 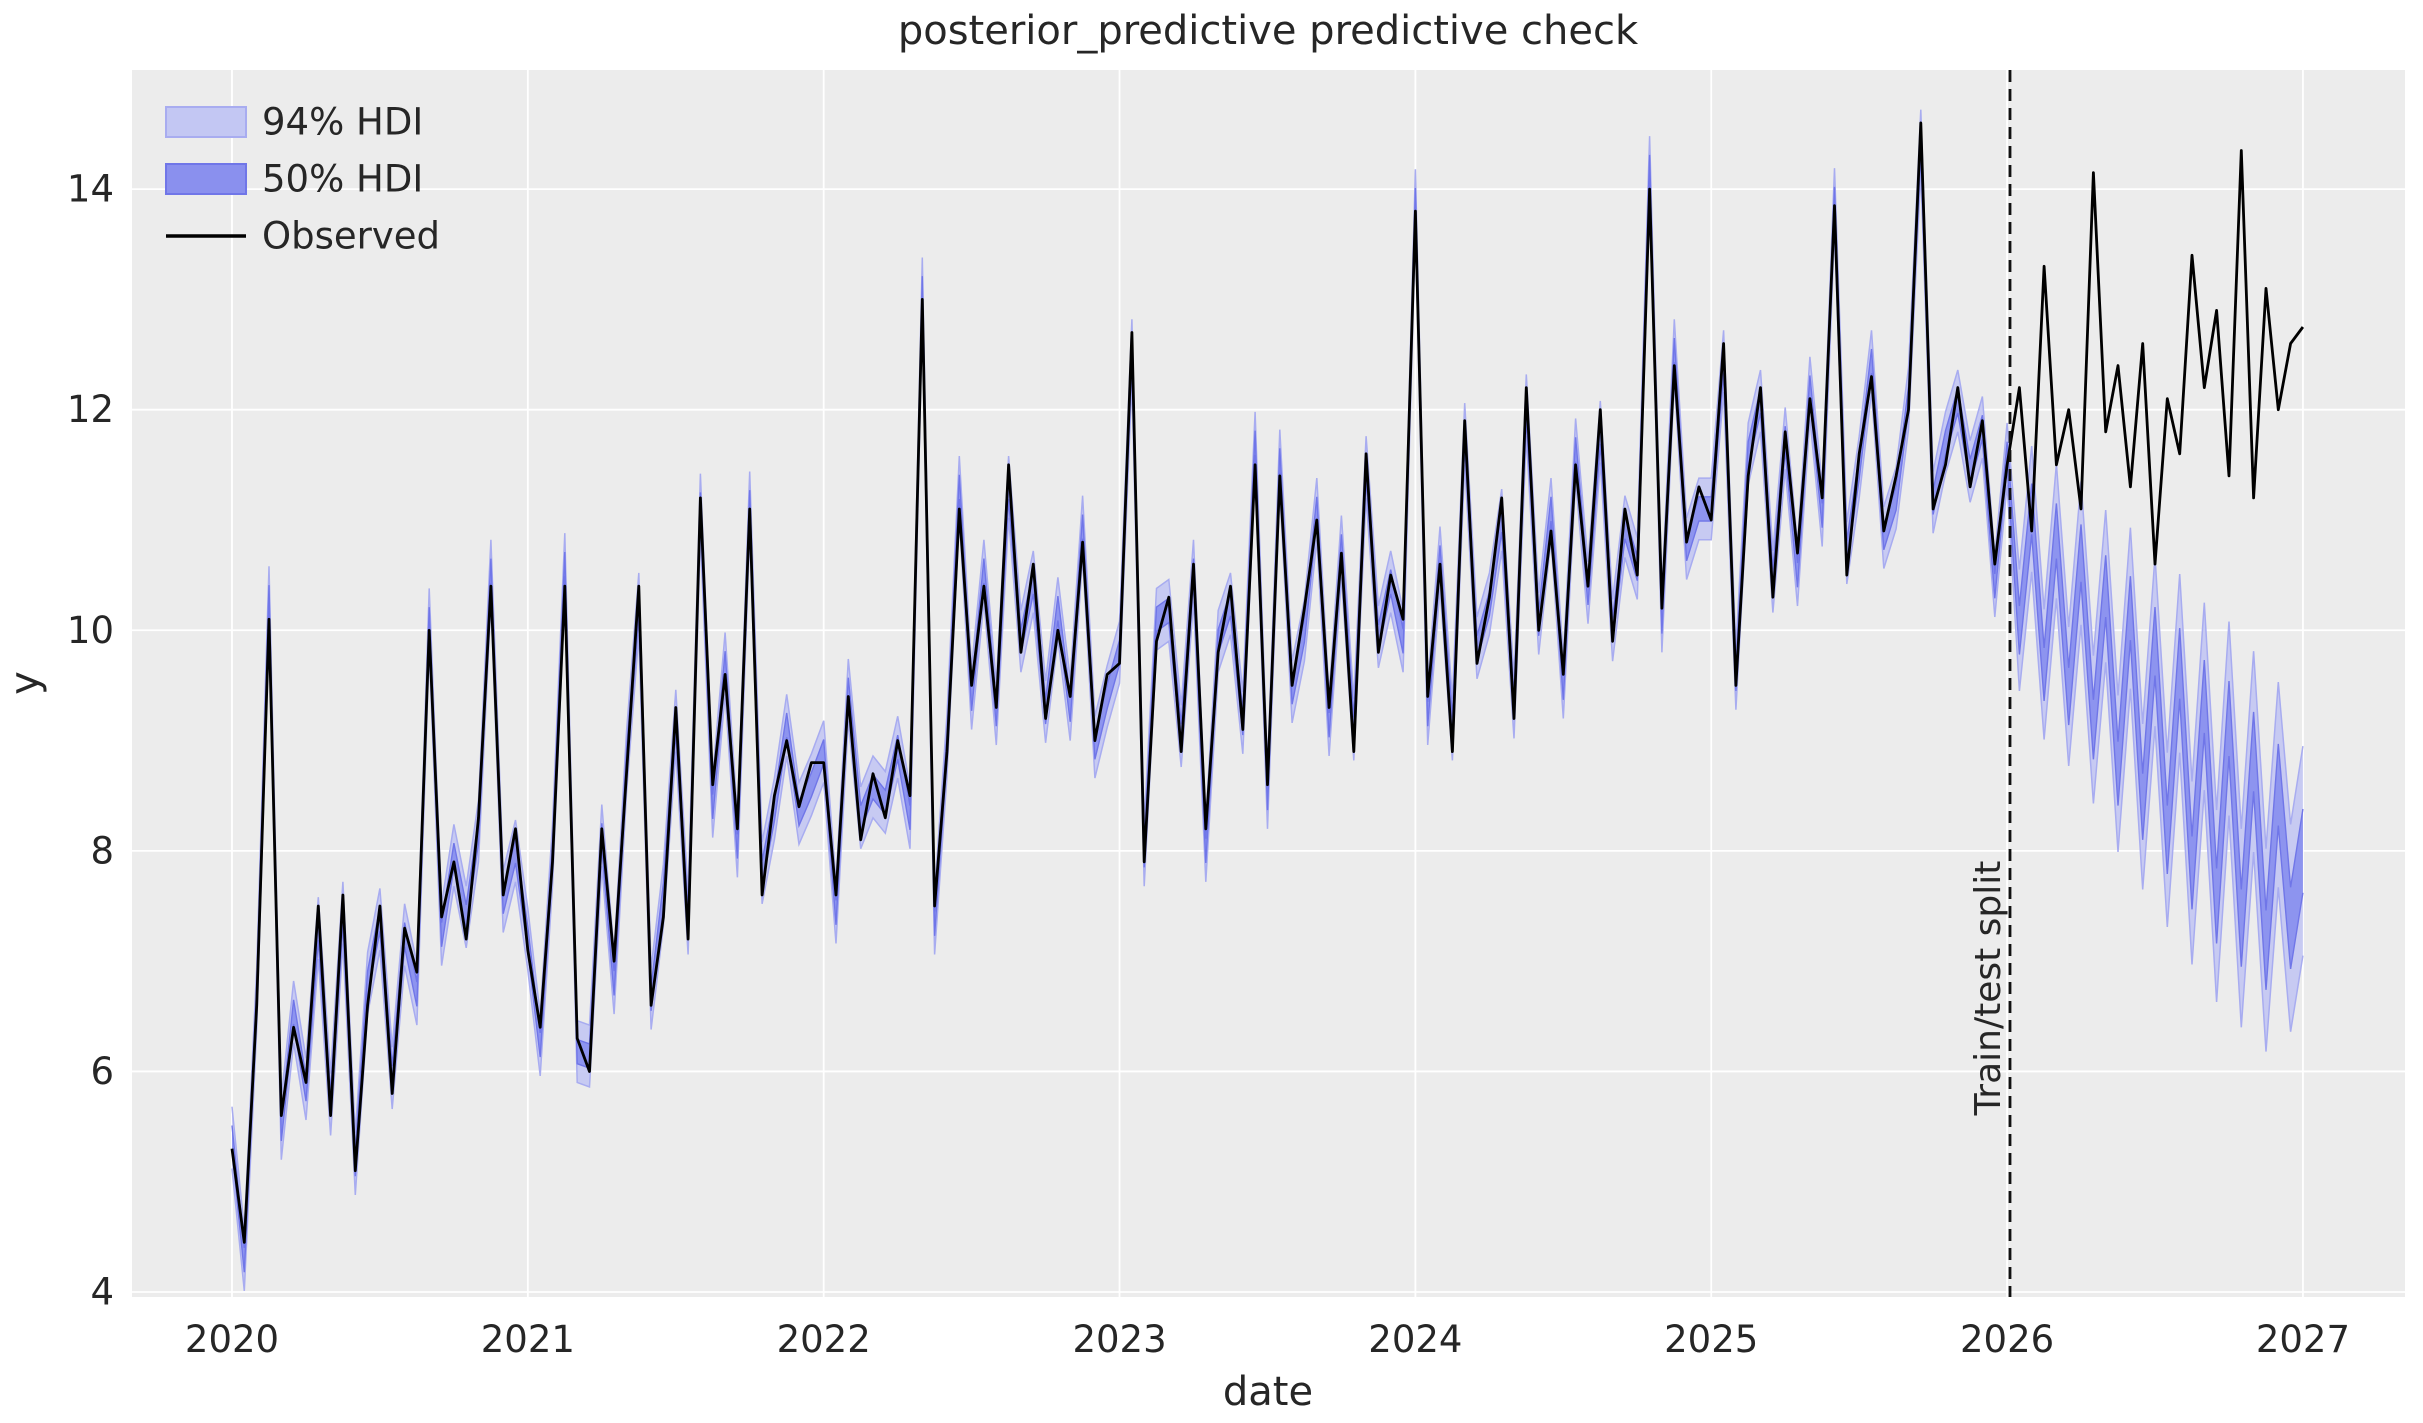 I want to click on x-tick-label-2027: 2027, so click(x=2303, y=1339).